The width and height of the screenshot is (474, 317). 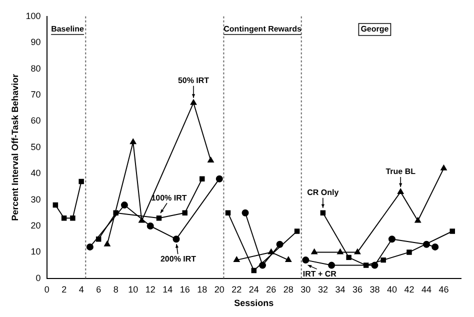 I want to click on annotation: CR Only, so click(x=323, y=193).